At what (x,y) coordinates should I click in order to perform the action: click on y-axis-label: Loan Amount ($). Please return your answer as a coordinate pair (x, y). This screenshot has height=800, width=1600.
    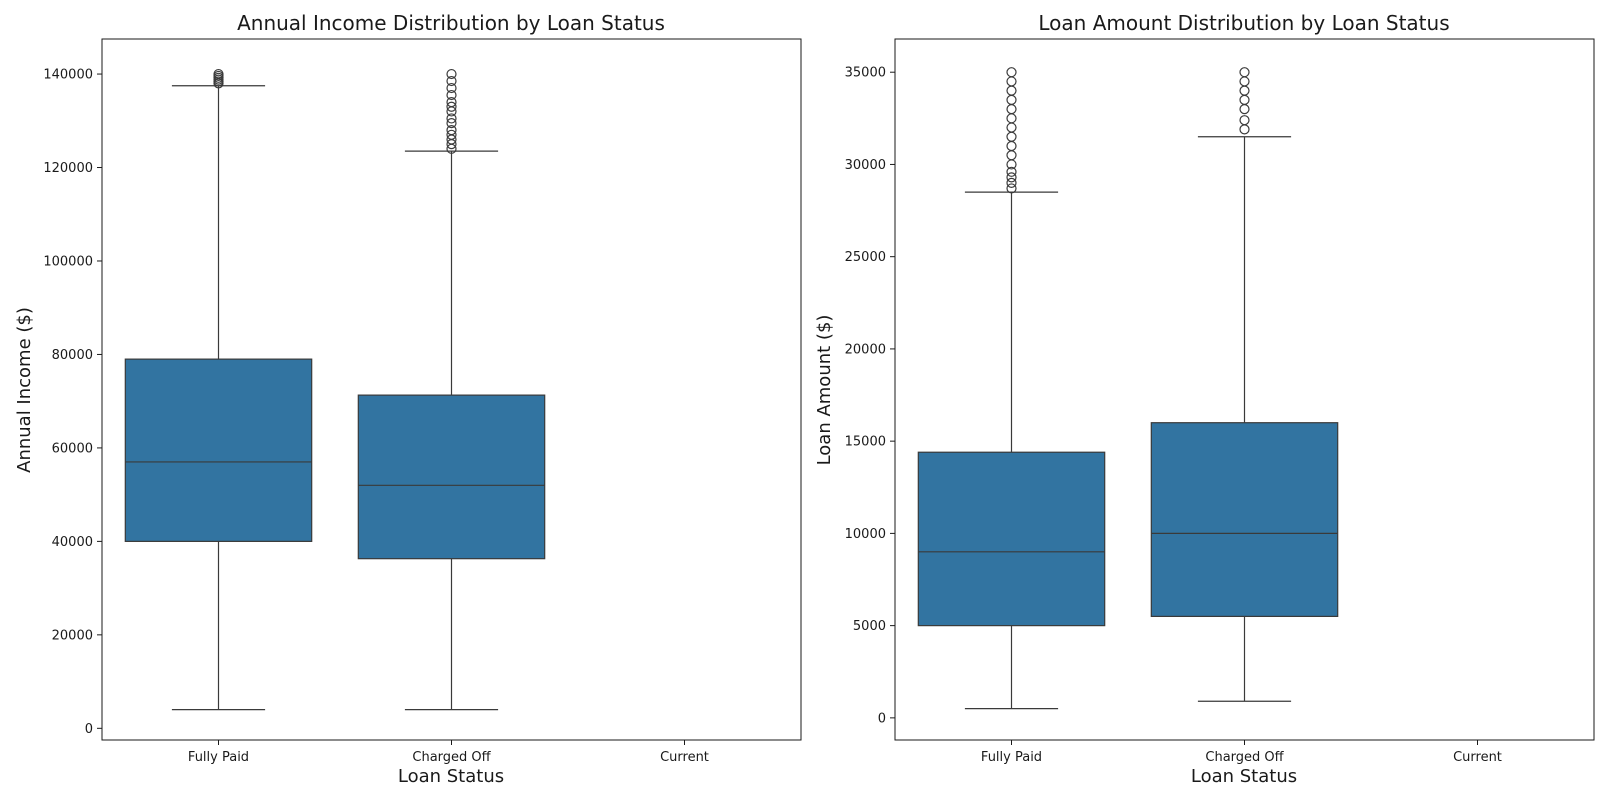
    Looking at the image, I should click on (824, 390).